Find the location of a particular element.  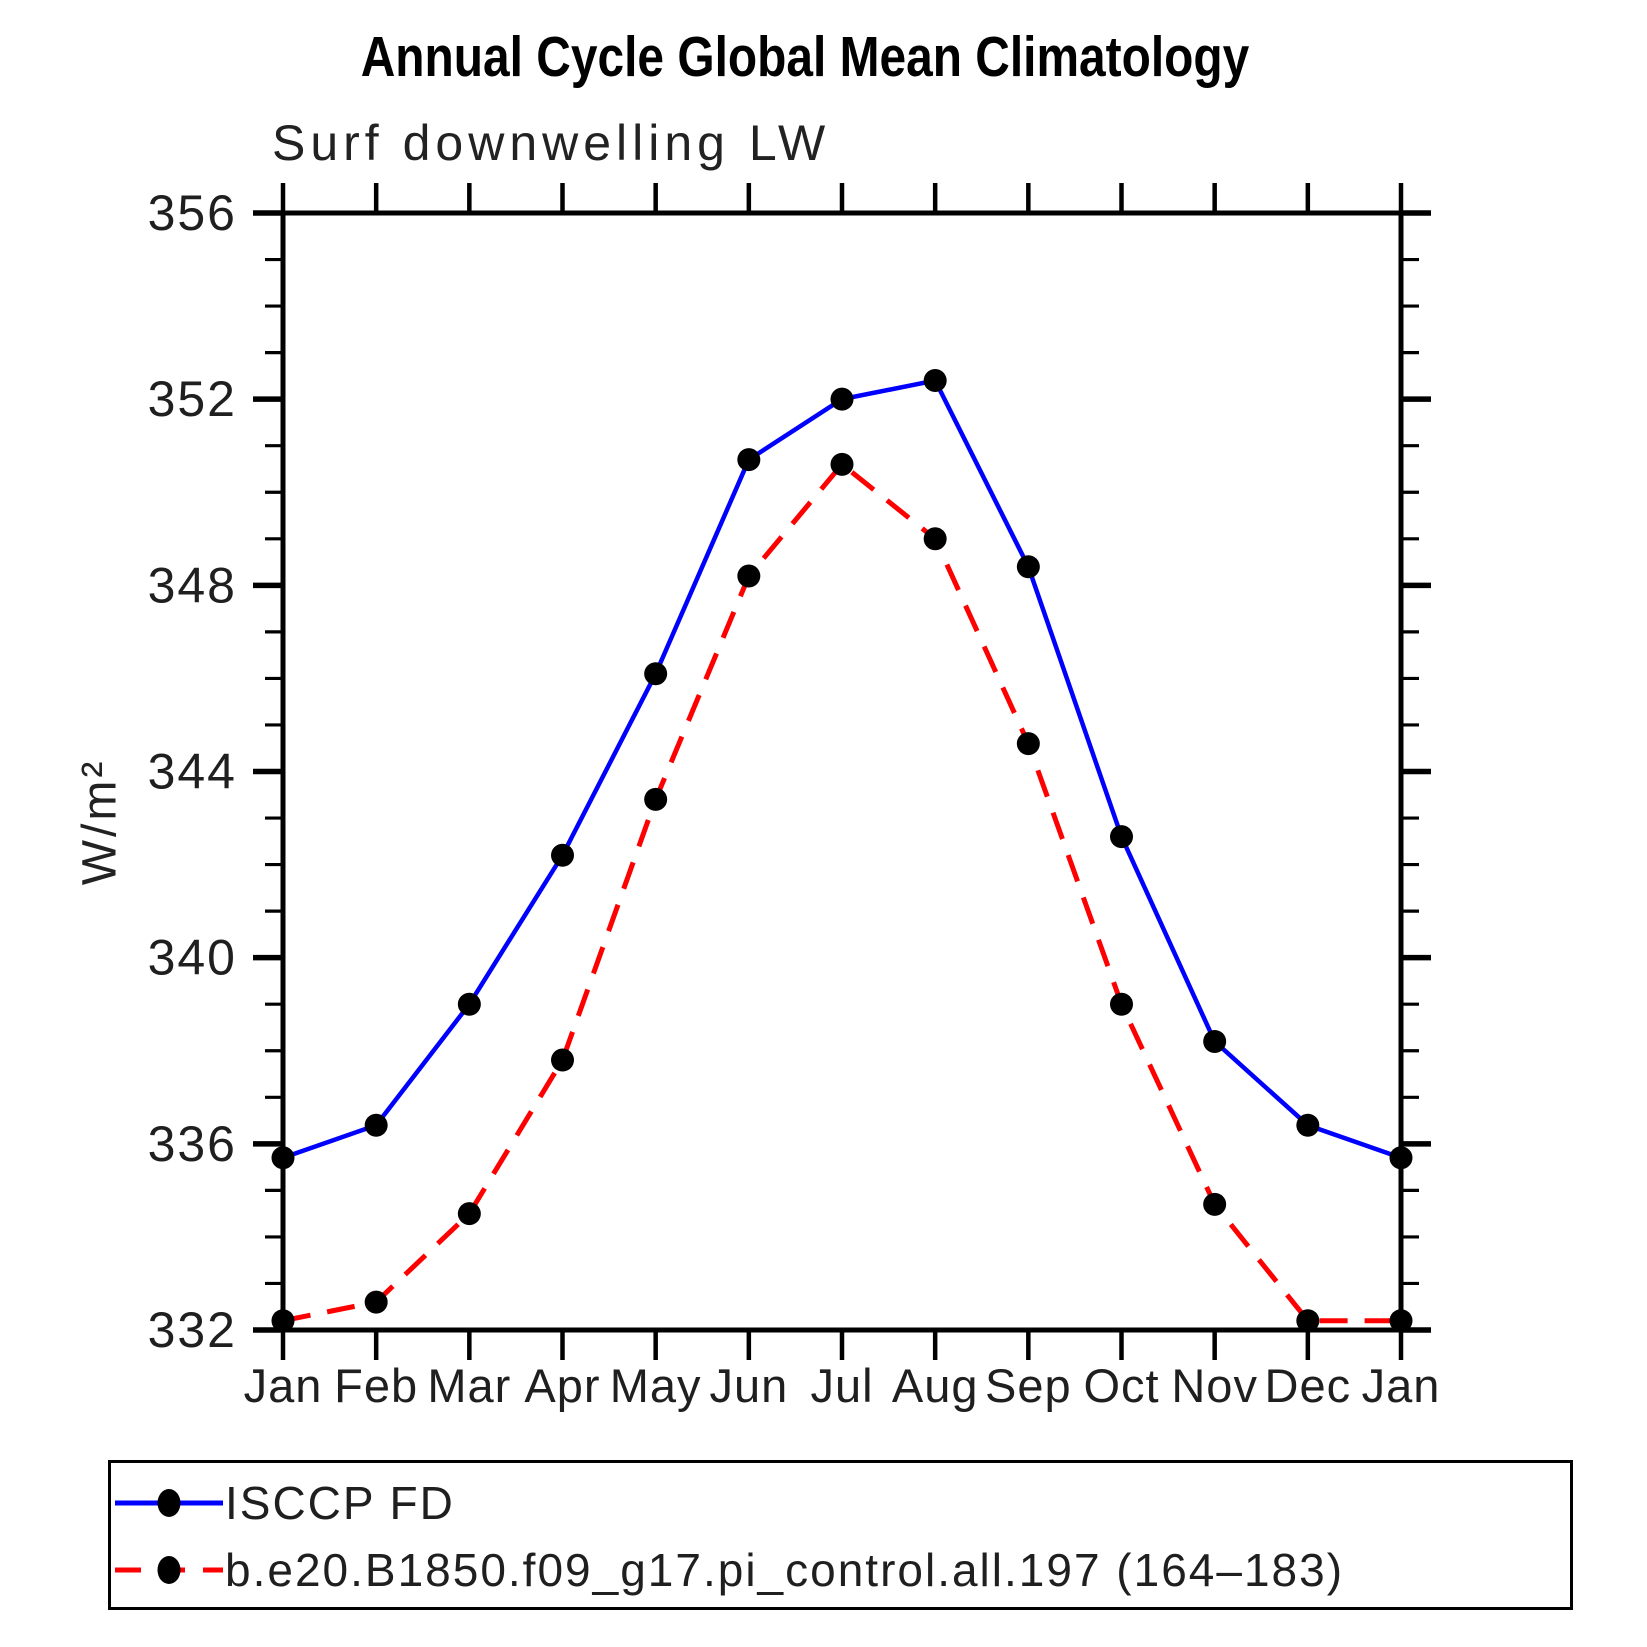

y-tick-label: 344 is located at coordinates (192, 772).